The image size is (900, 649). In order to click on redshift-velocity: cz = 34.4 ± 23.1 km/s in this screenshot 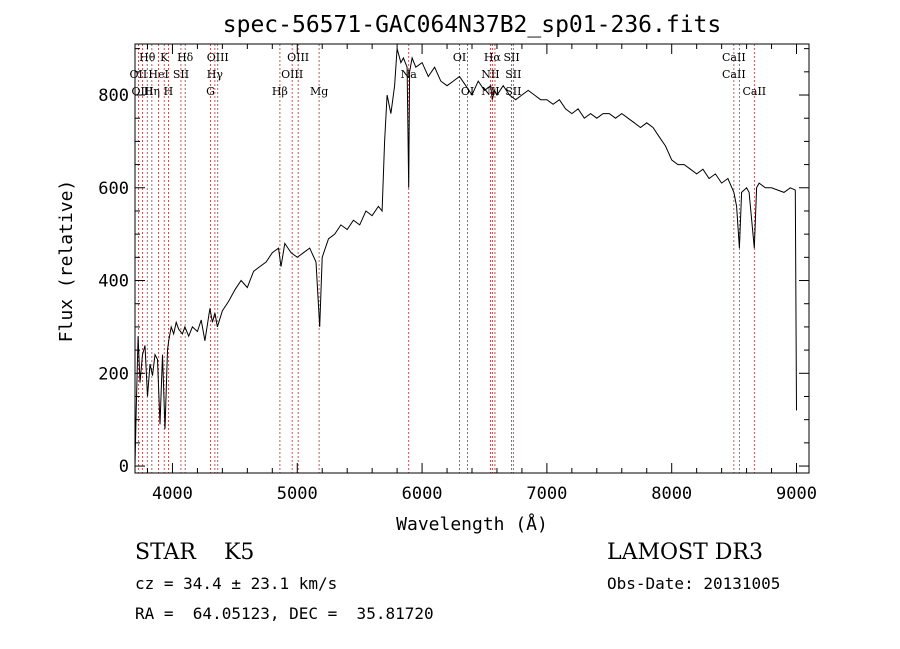, I will do `click(236, 583)`.